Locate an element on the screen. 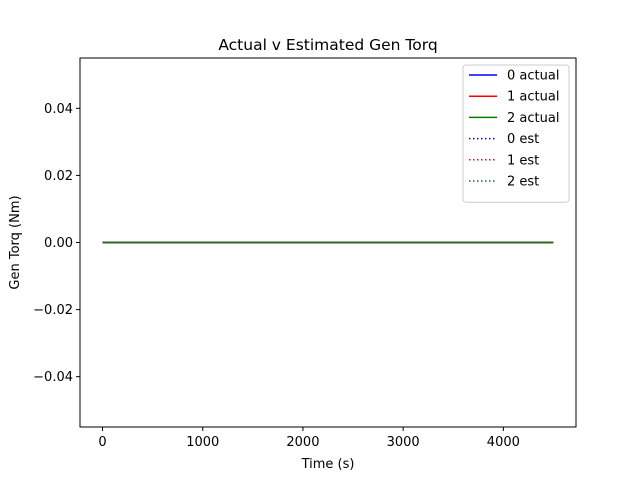  legend-label: 2 est is located at coordinates (523, 182).